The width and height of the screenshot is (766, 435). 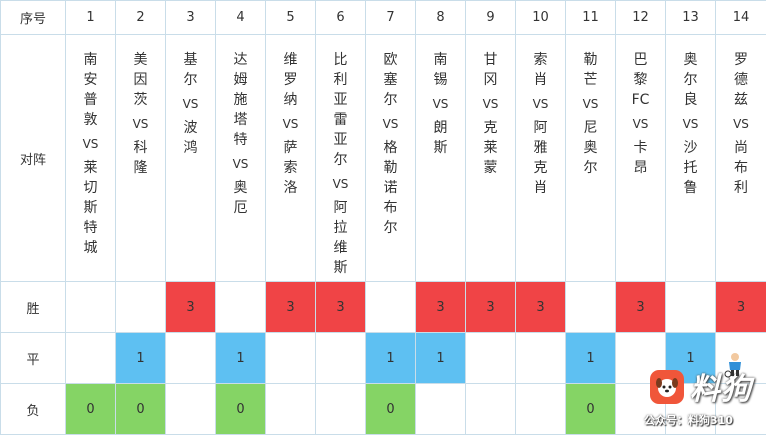 I want to click on home-team-char: 姆, so click(x=241, y=80).